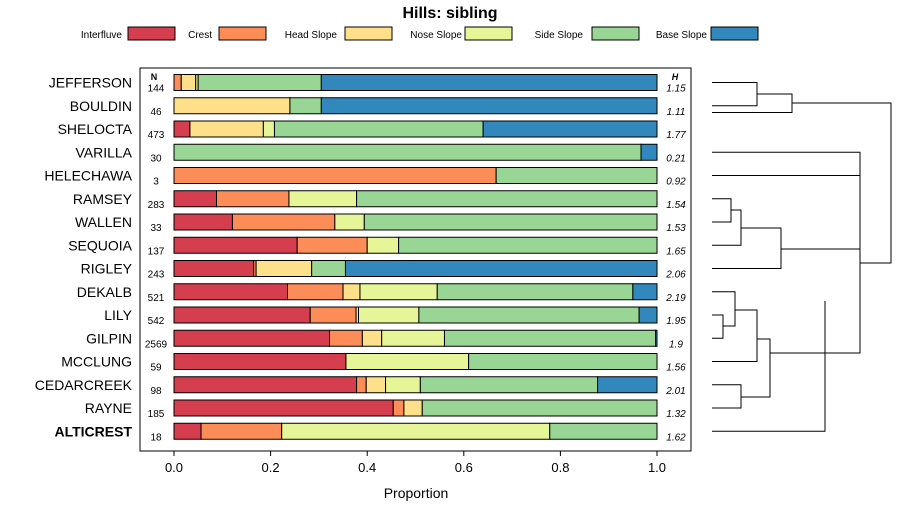 This screenshot has width=900, height=525. Describe the element at coordinates (84, 385) in the screenshot. I see `row-label: CEDARCREEK` at that location.